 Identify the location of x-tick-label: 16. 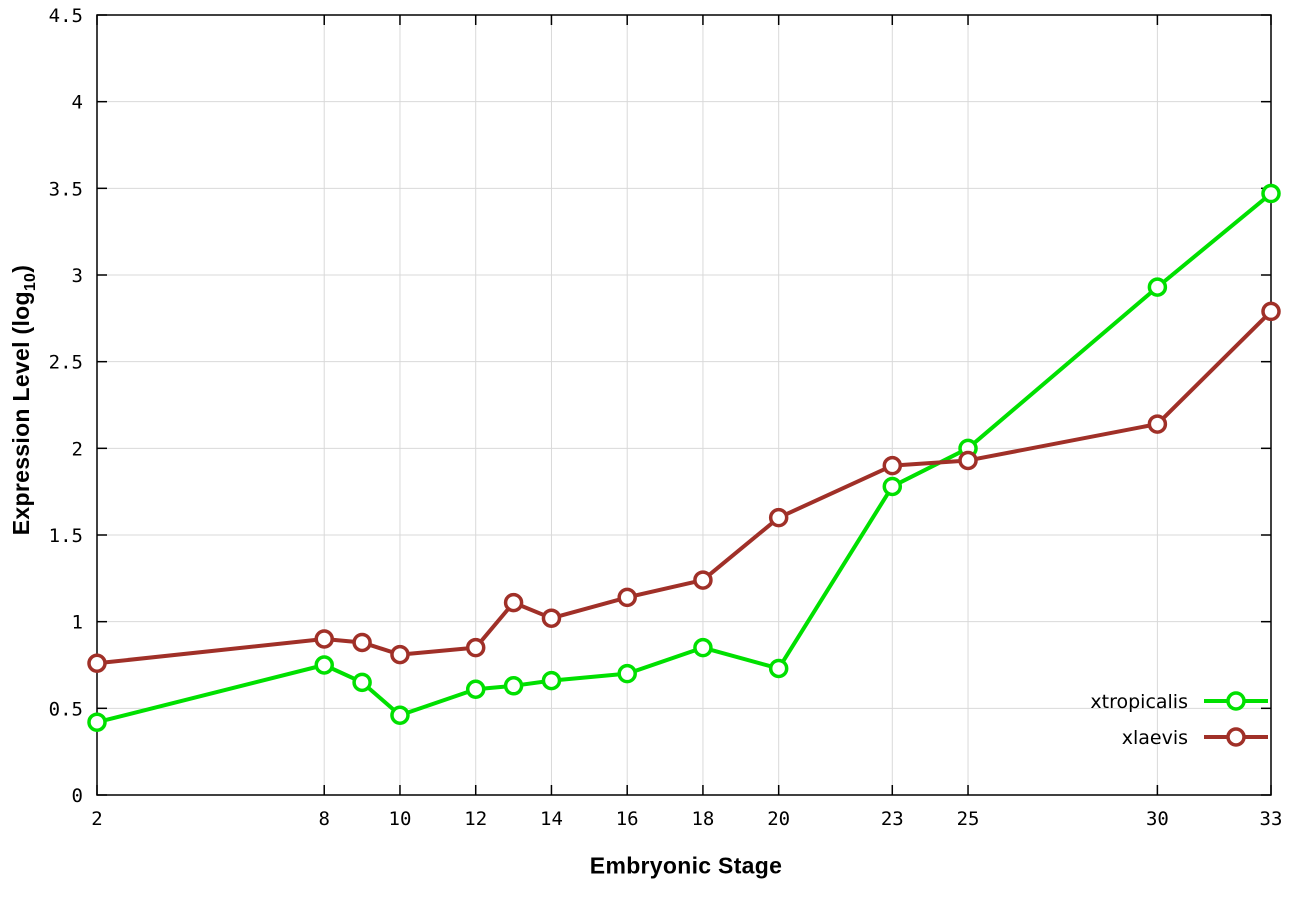
(627, 819).